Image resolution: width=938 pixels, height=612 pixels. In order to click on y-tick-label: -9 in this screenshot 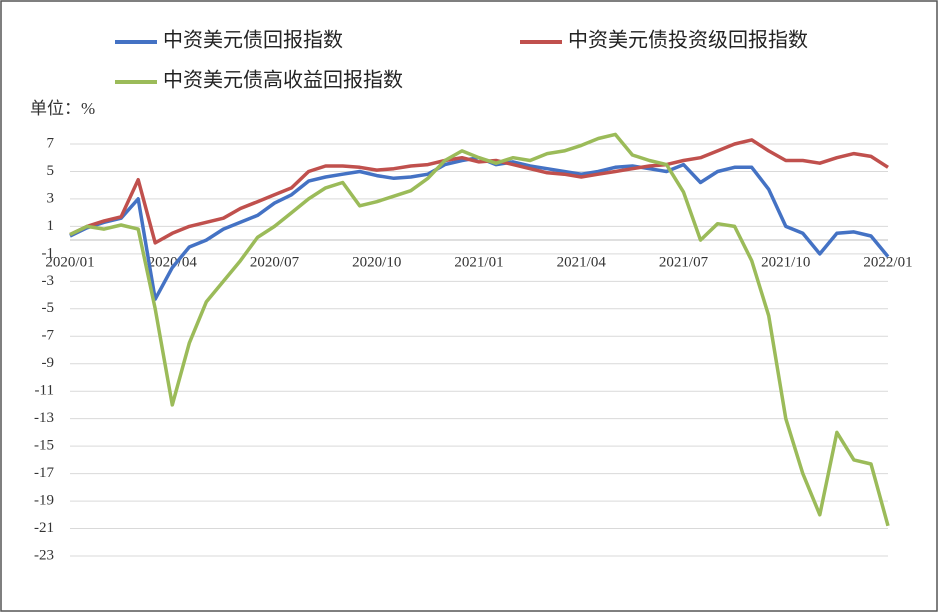, I will do `click(48, 363)`.